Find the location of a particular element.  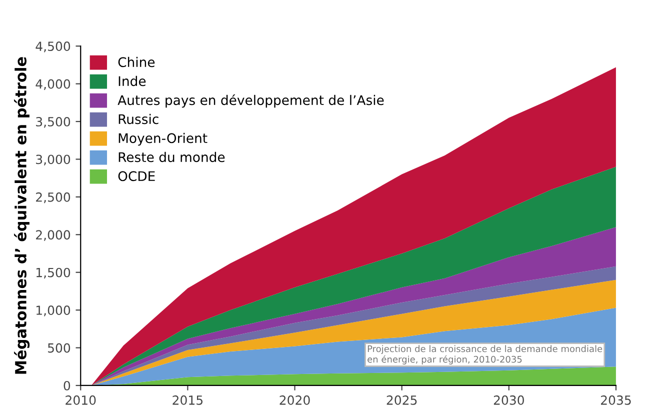

y-tick-label: 4,000 is located at coordinates (53, 84).